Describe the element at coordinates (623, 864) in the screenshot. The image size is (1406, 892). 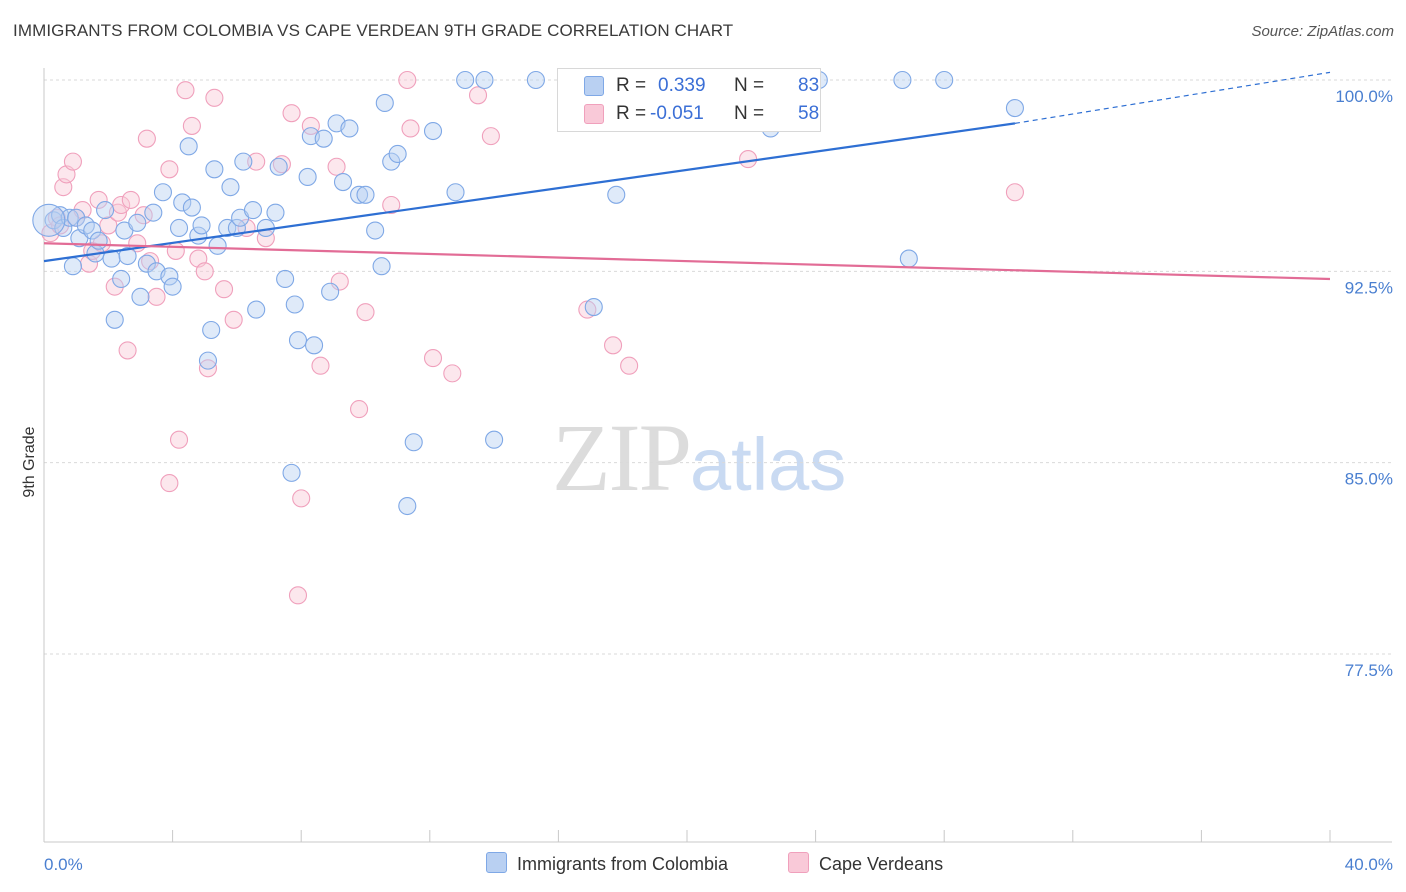
I see `bottom-legend-label: Immigrants from Colombia` at that location.